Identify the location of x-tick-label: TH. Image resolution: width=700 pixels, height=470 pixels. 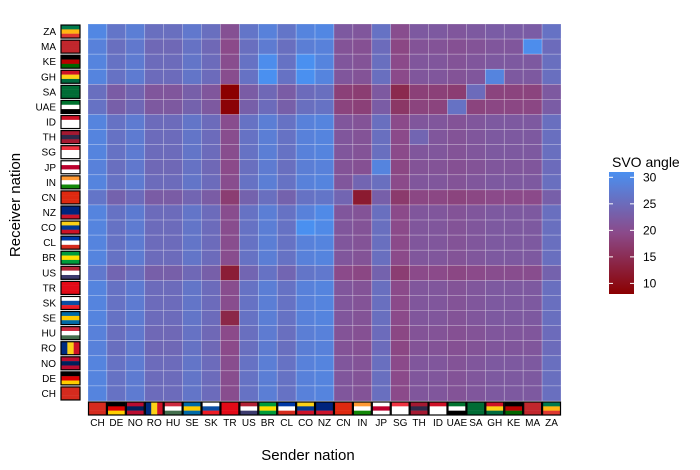
(418, 423).